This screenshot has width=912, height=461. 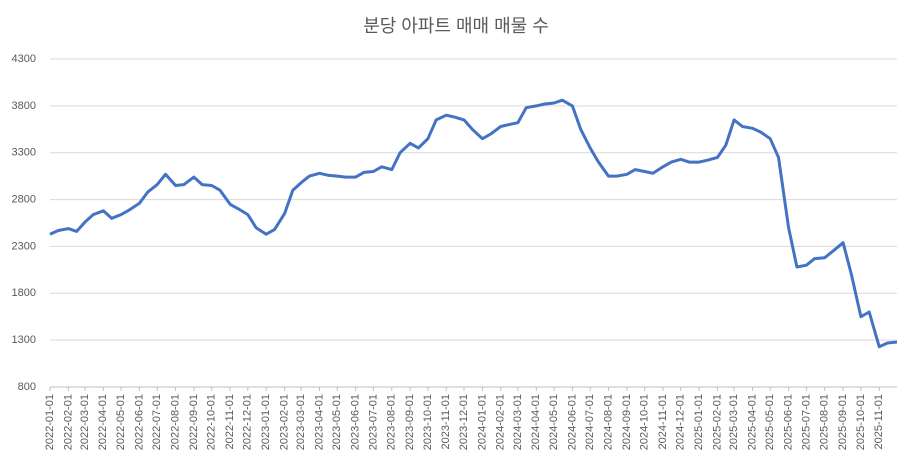 I want to click on x-tick-label: 2023-02-01, so click(x=284, y=422).